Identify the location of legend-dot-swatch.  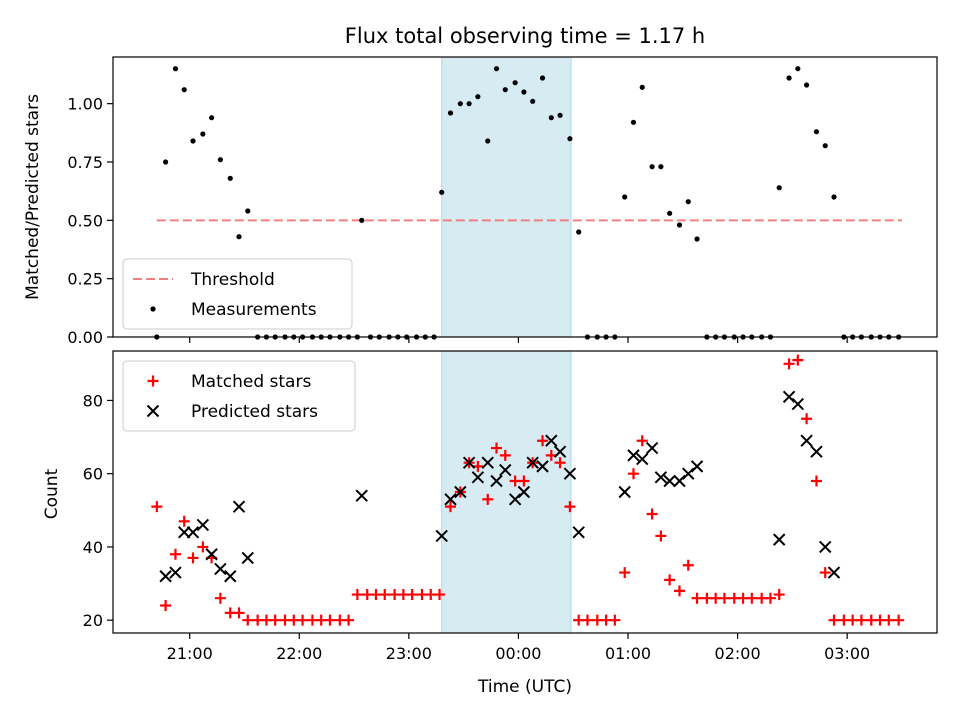
(153, 309).